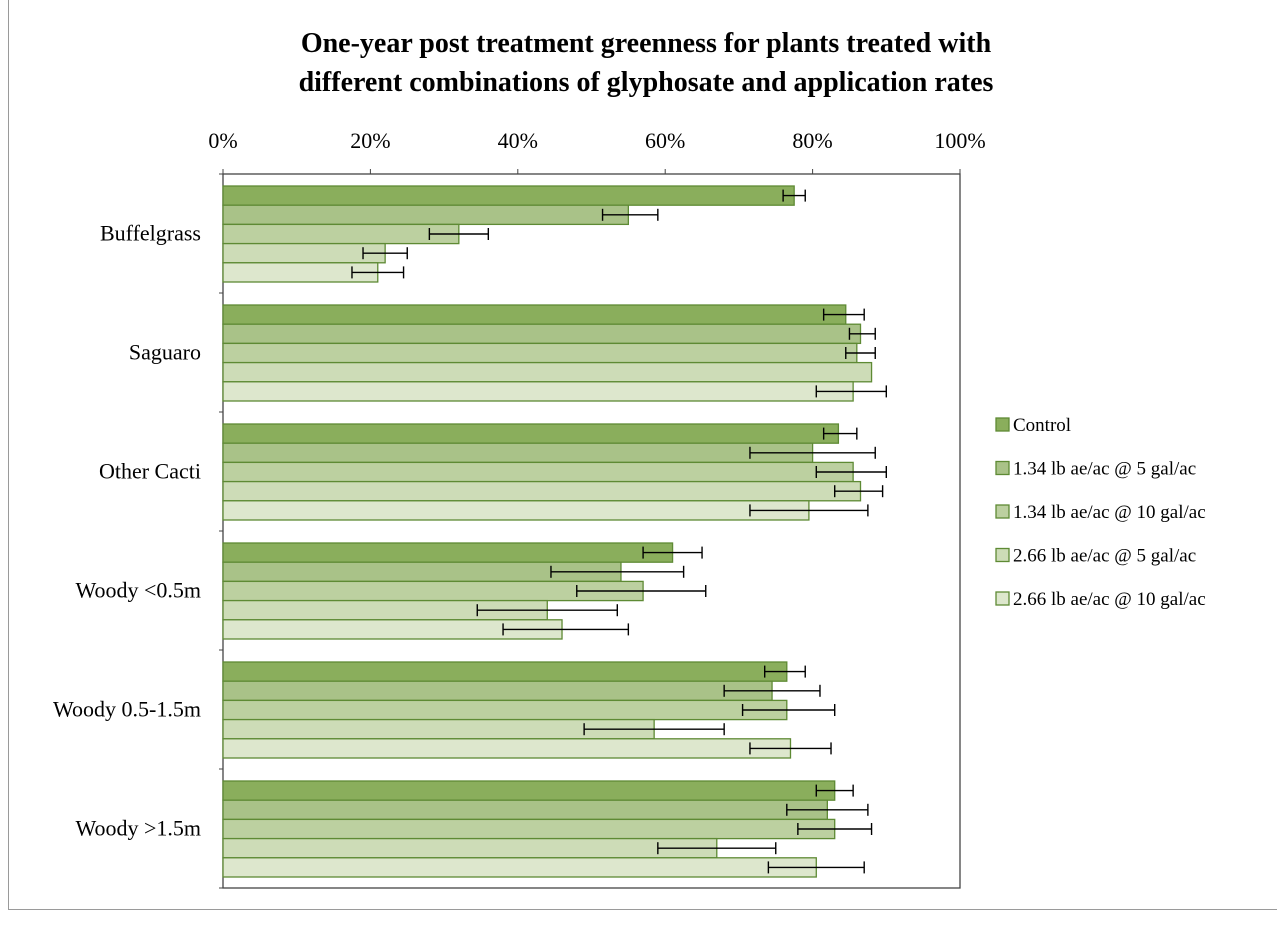 The height and width of the screenshot is (927, 1277). I want to click on y-category-label: Other Cacti, so click(150, 471).